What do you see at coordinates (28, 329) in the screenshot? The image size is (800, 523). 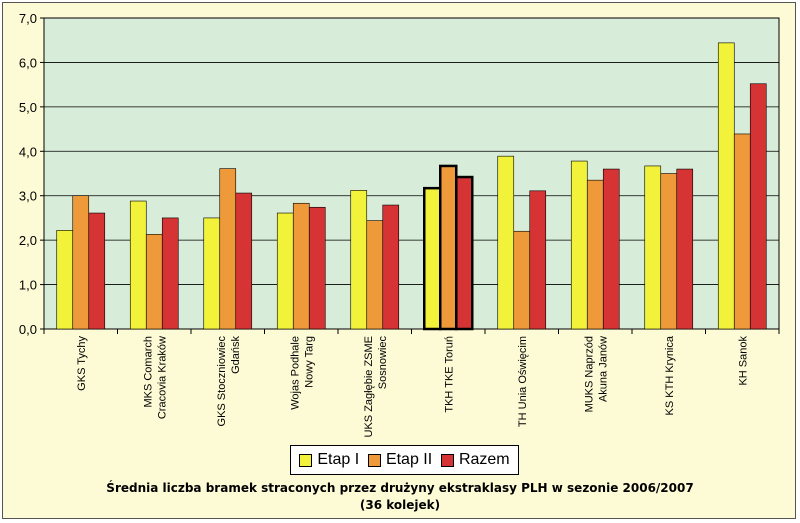 I see `y-tick-label: 0,0` at bounding box center [28, 329].